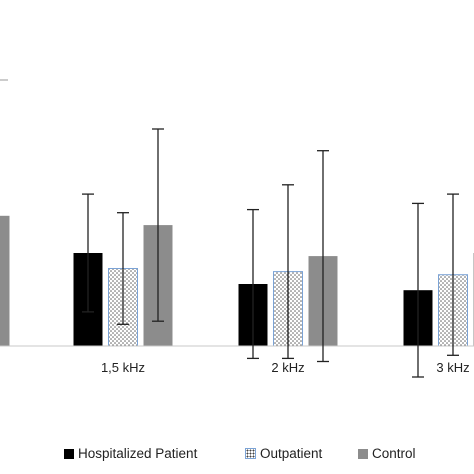  I want to click on legend-item-outpatient: Outpatient, so click(283, 453).